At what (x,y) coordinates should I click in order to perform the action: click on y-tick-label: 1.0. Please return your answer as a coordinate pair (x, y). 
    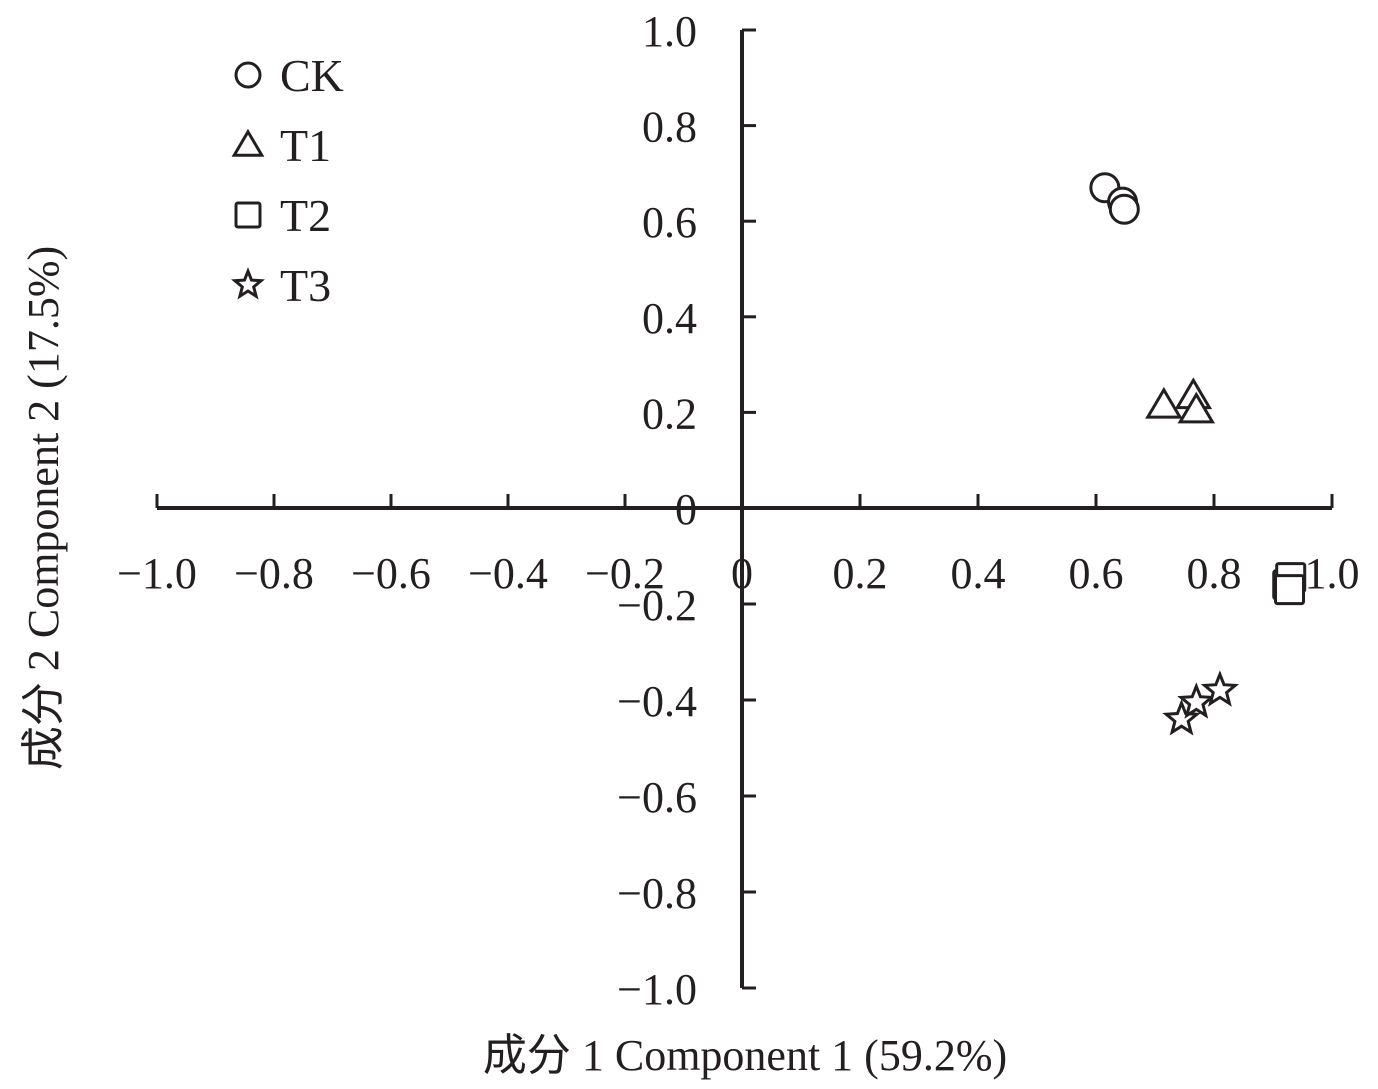
    Looking at the image, I should click on (669, 31).